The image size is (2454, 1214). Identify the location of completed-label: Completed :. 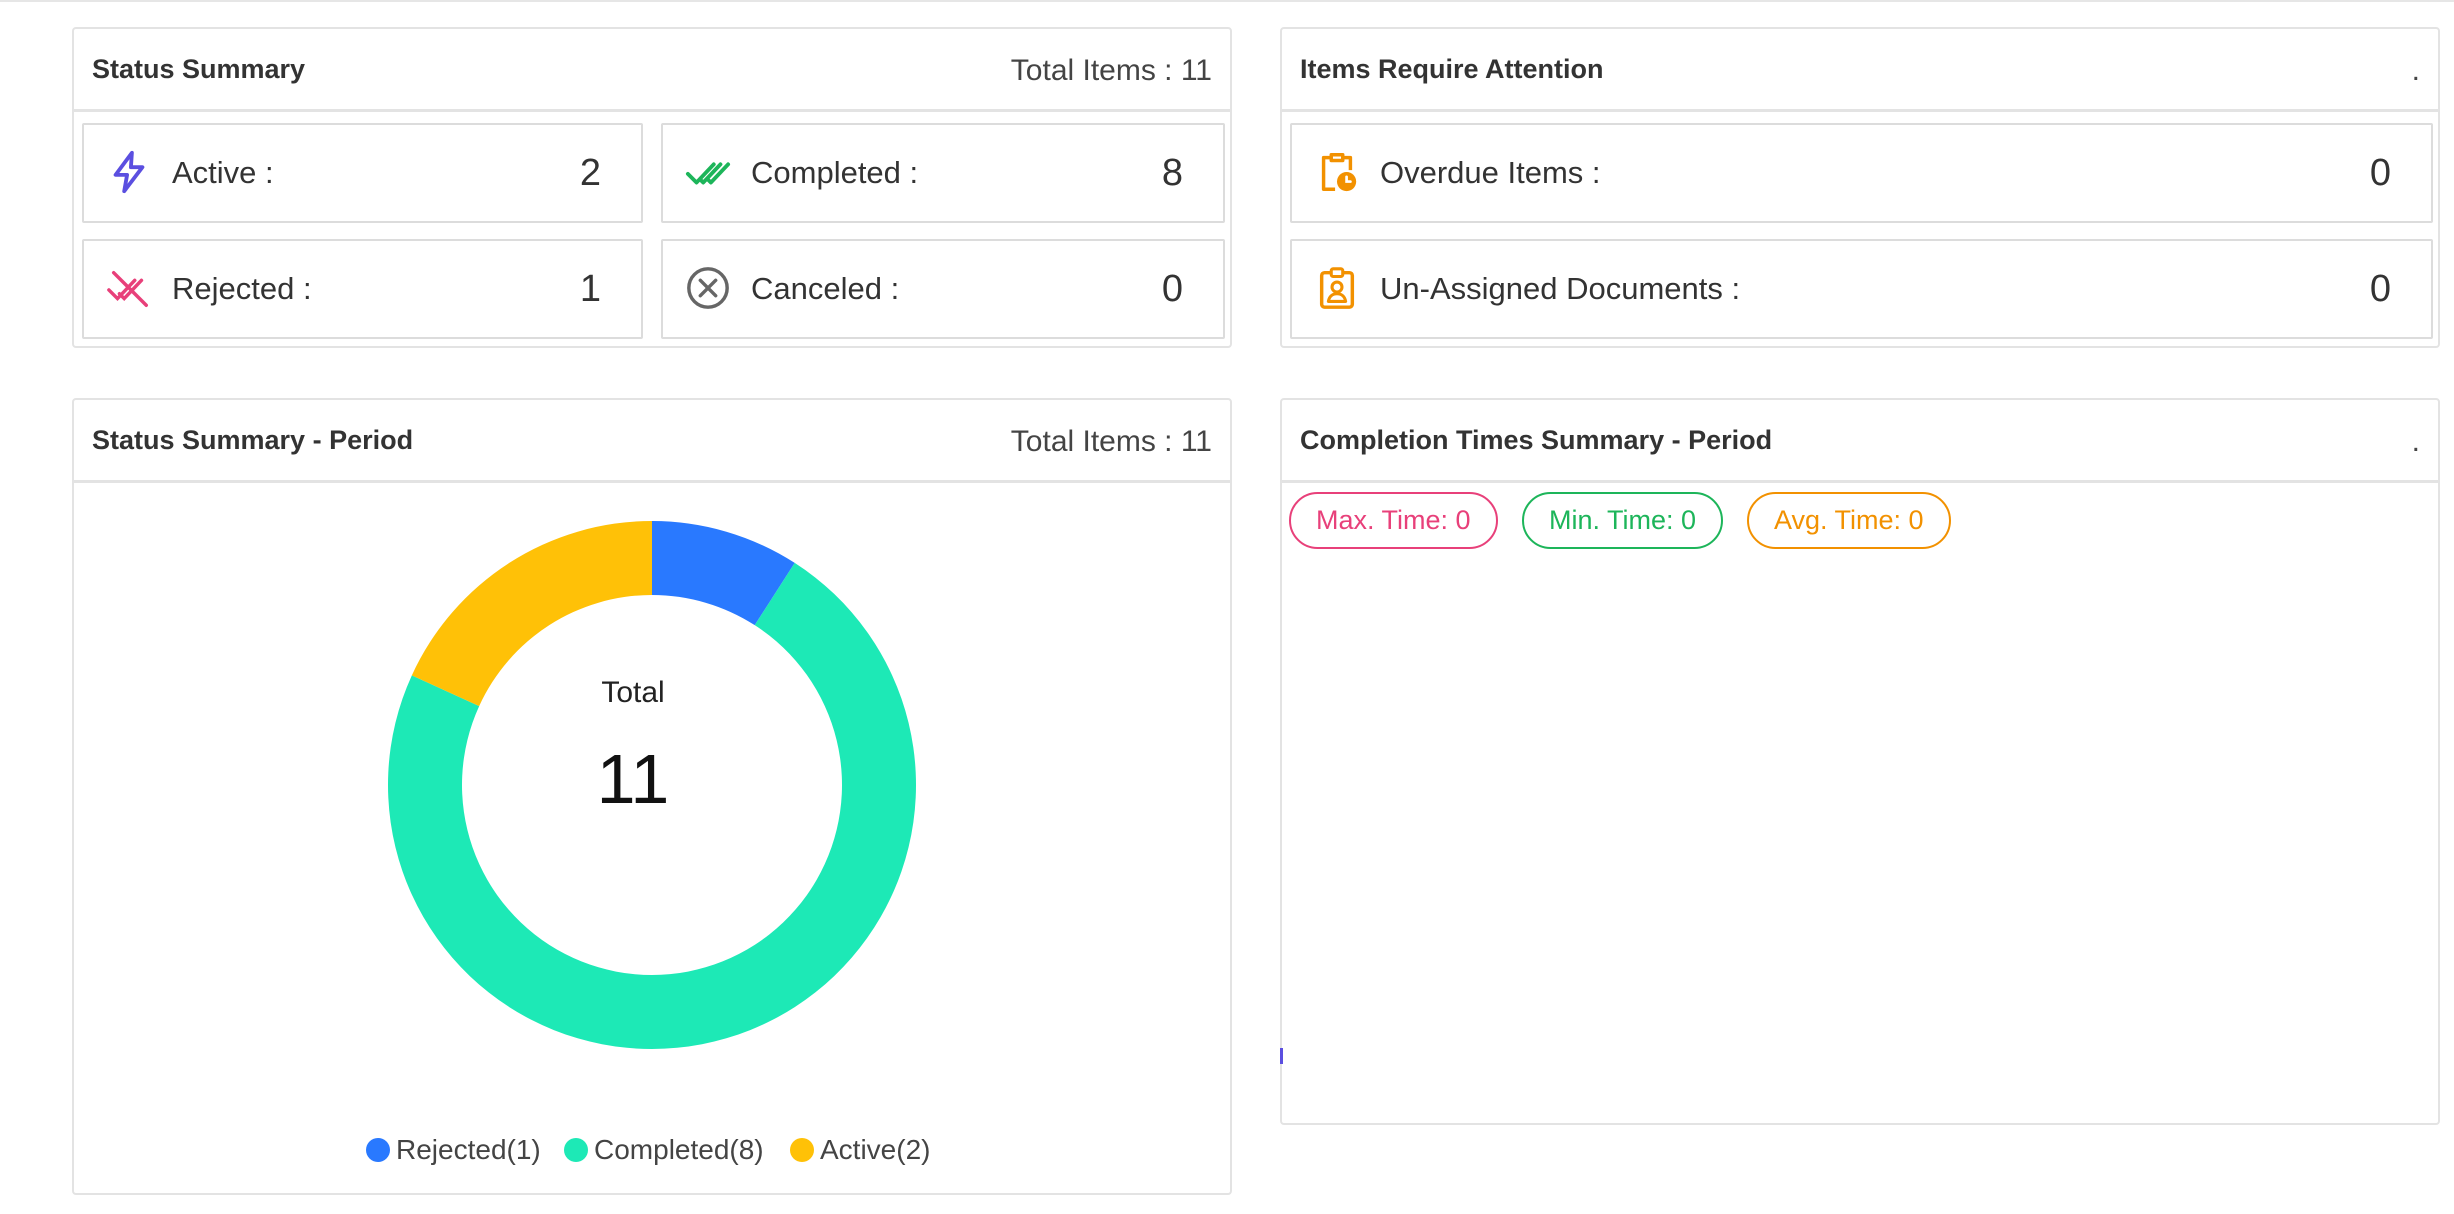
(835, 172).